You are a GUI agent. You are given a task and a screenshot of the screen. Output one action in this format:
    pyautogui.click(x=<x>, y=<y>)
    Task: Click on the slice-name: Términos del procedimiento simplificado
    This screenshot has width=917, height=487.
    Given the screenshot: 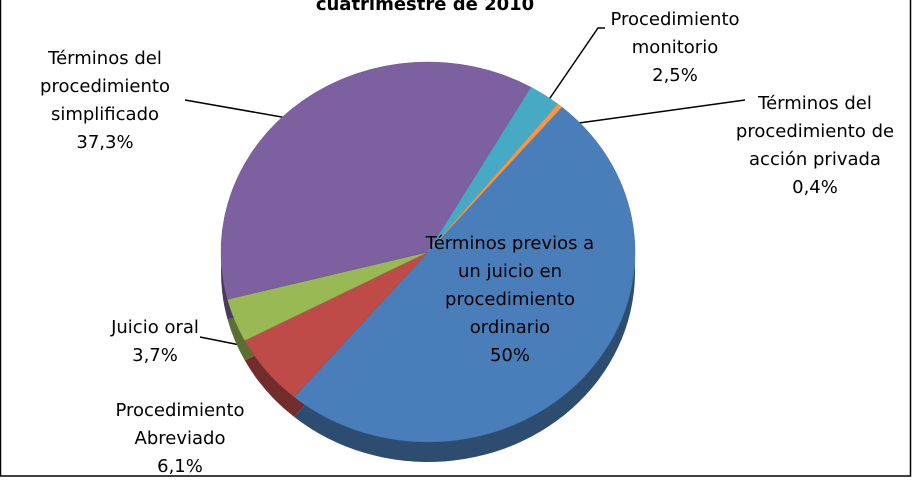 What is the action you would take?
    pyautogui.click(x=105, y=86)
    